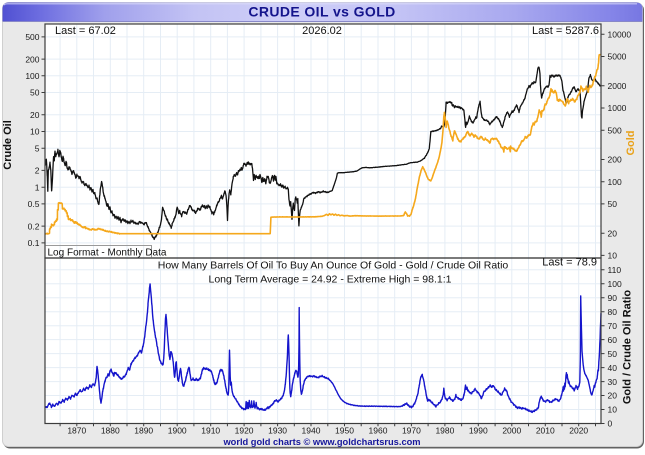  Describe the element at coordinates (628, 347) in the screenshot. I see `svg-text: Gold / Crude Oil Ratio` at that location.